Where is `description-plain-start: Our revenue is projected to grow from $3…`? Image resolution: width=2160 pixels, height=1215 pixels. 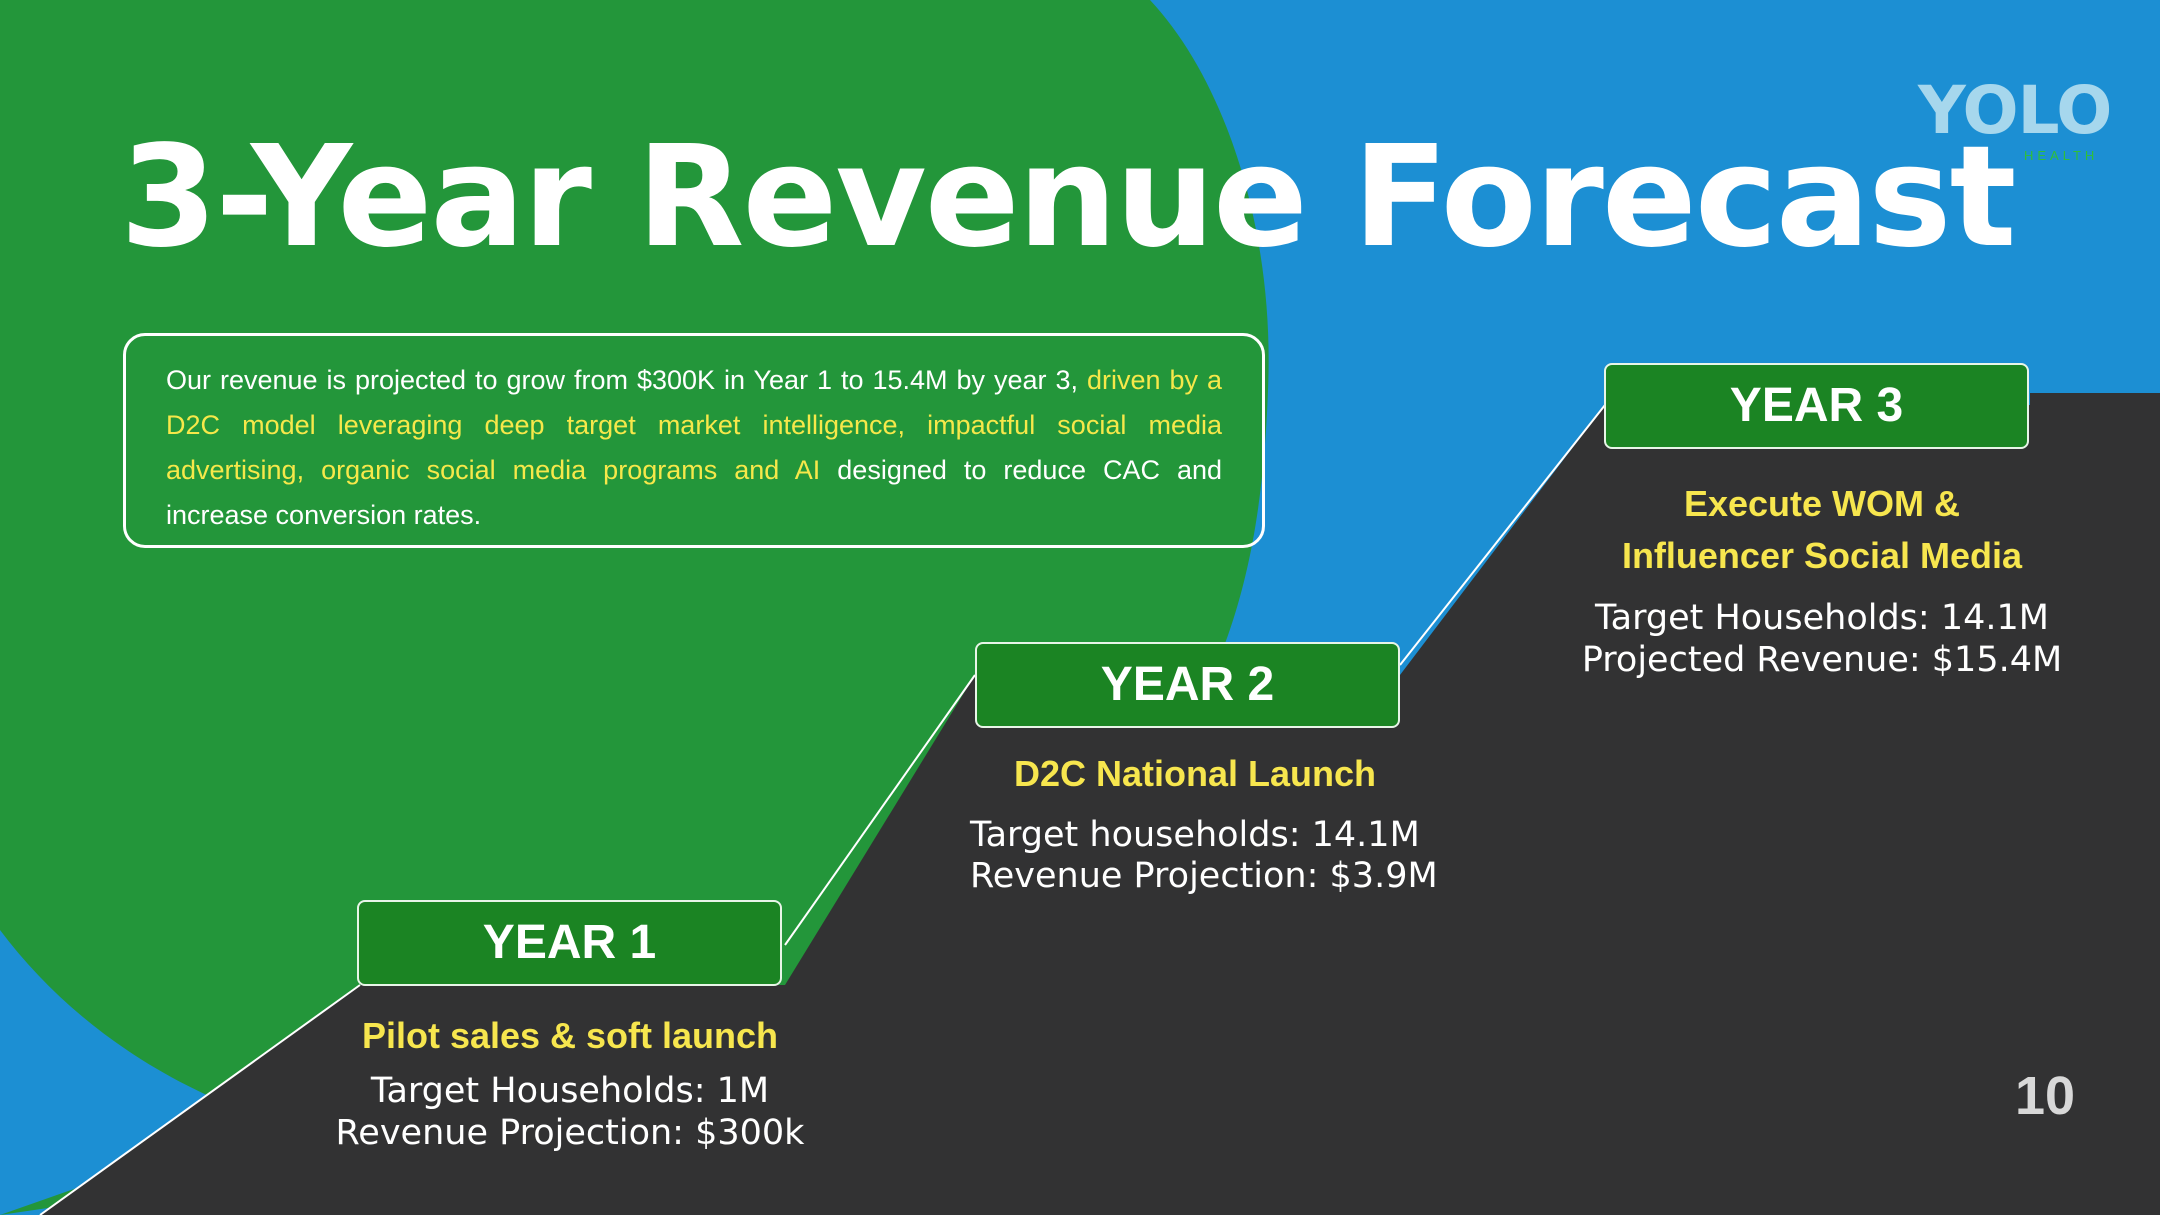
description-plain-start: Our revenue is projected to grow from $3… is located at coordinates (626, 380).